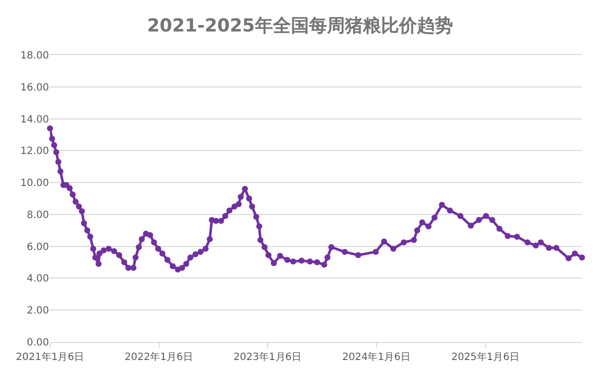 This screenshot has width=600, height=375. Describe the element at coordinates (37, 247) in the screenshot. I see `y-tick-label: 6.00` at that location.